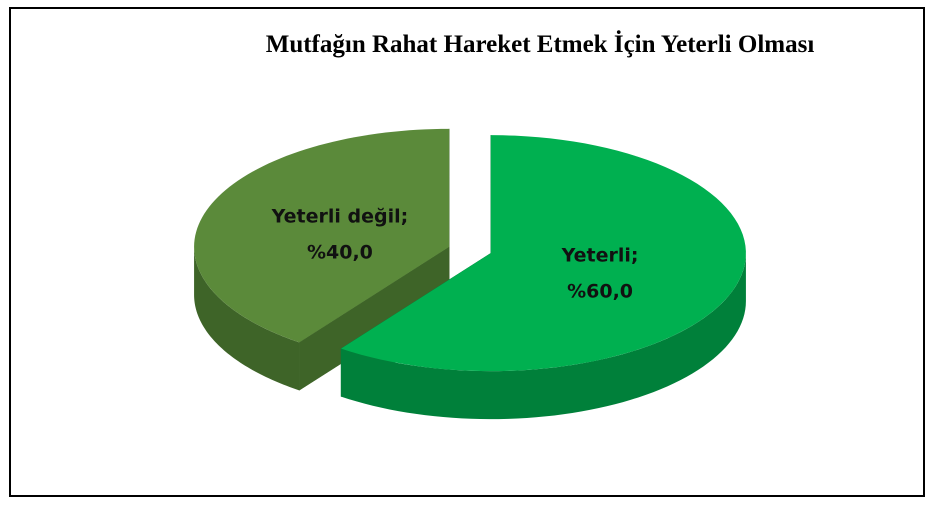  What do you see at coordinates (340, 252) in the screenshot?
I see `value-label: %40,0` at bounding box center [340, 252].